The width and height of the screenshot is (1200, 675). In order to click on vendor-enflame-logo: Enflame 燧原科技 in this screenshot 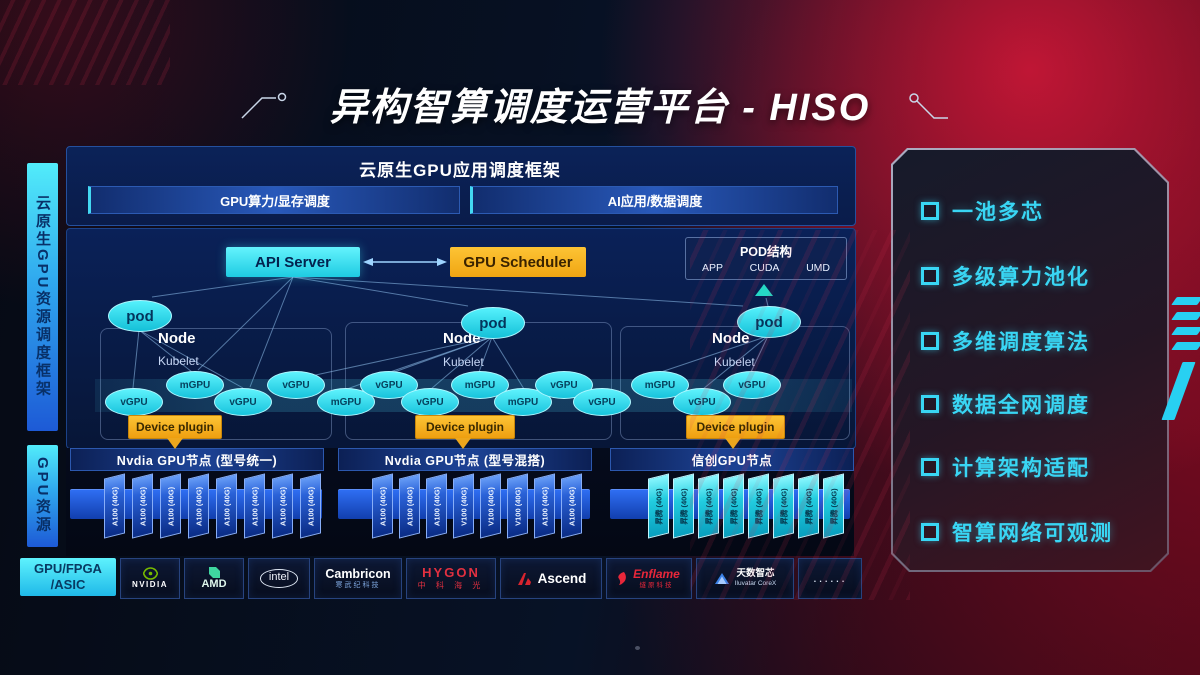, I will do `click(649, 578)`.